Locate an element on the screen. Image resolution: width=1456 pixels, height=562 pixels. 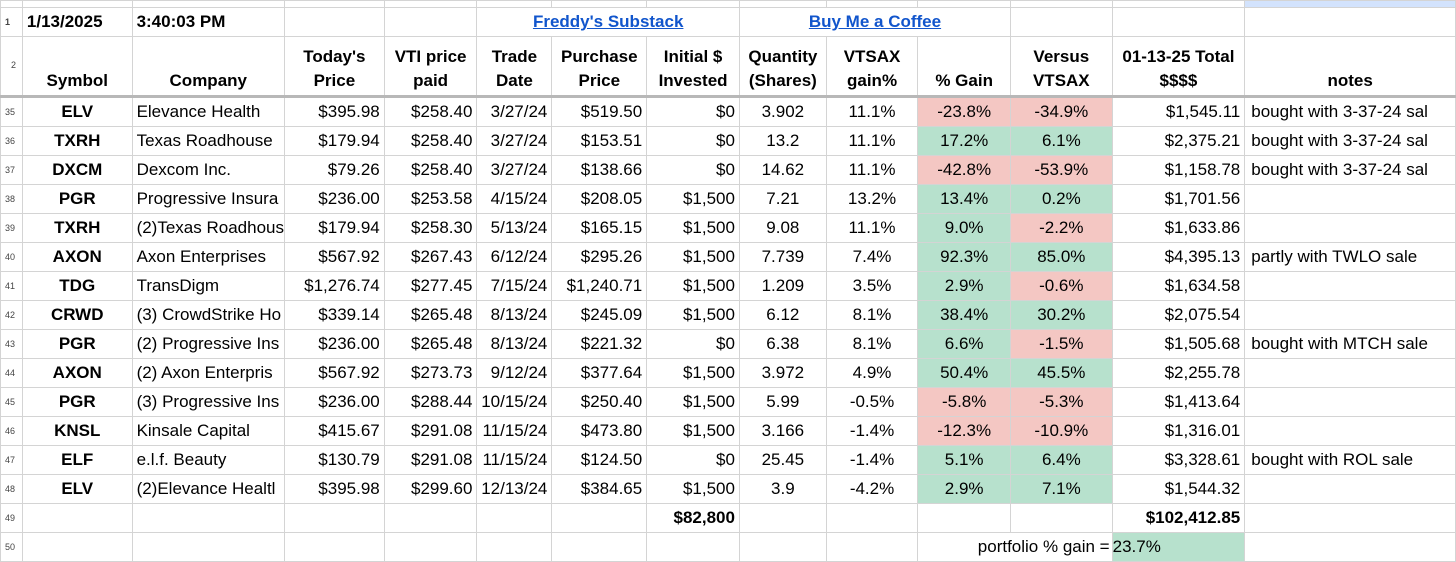
row-number: 46 is located at coordinates (11, 431).